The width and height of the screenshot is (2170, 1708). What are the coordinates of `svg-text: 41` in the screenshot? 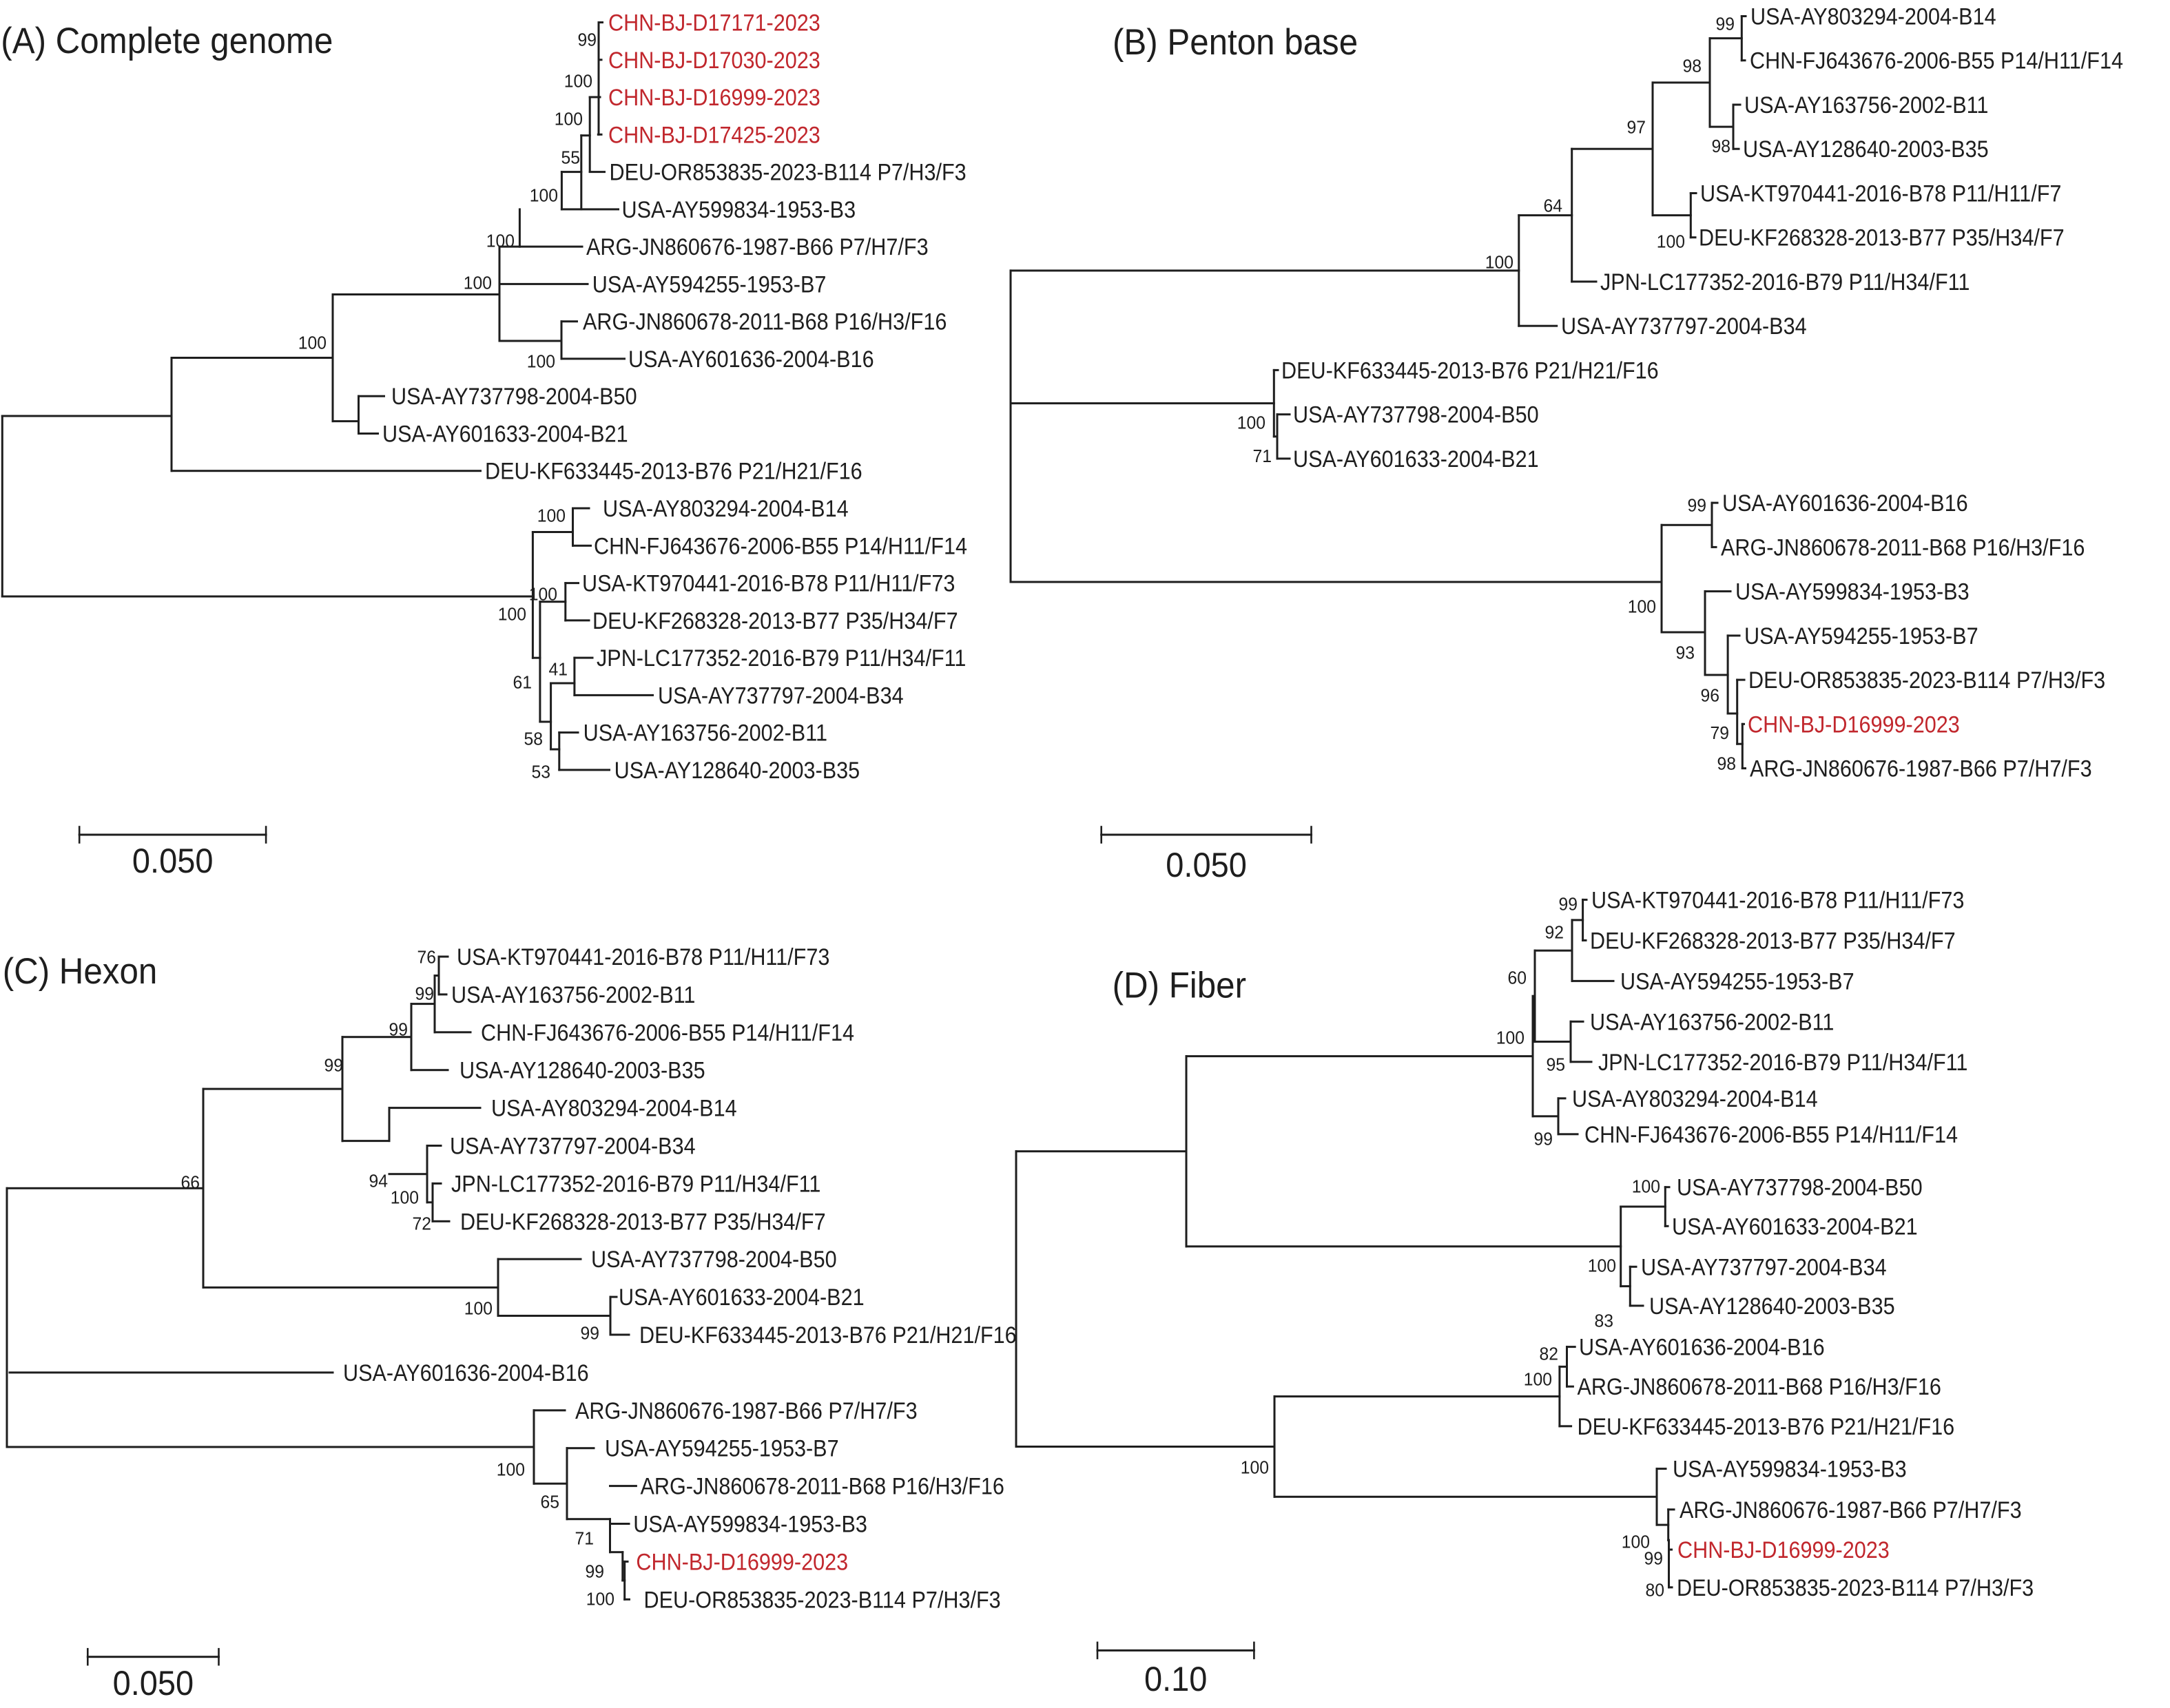 It's located at (558, 669).